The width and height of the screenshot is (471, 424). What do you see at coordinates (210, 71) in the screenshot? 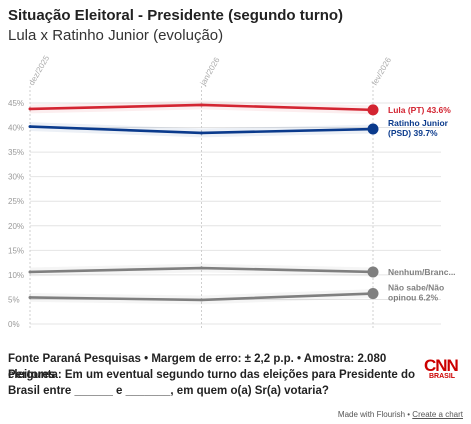
I see `x-tick-label: jan/2026` at bounding box center [210, 71].